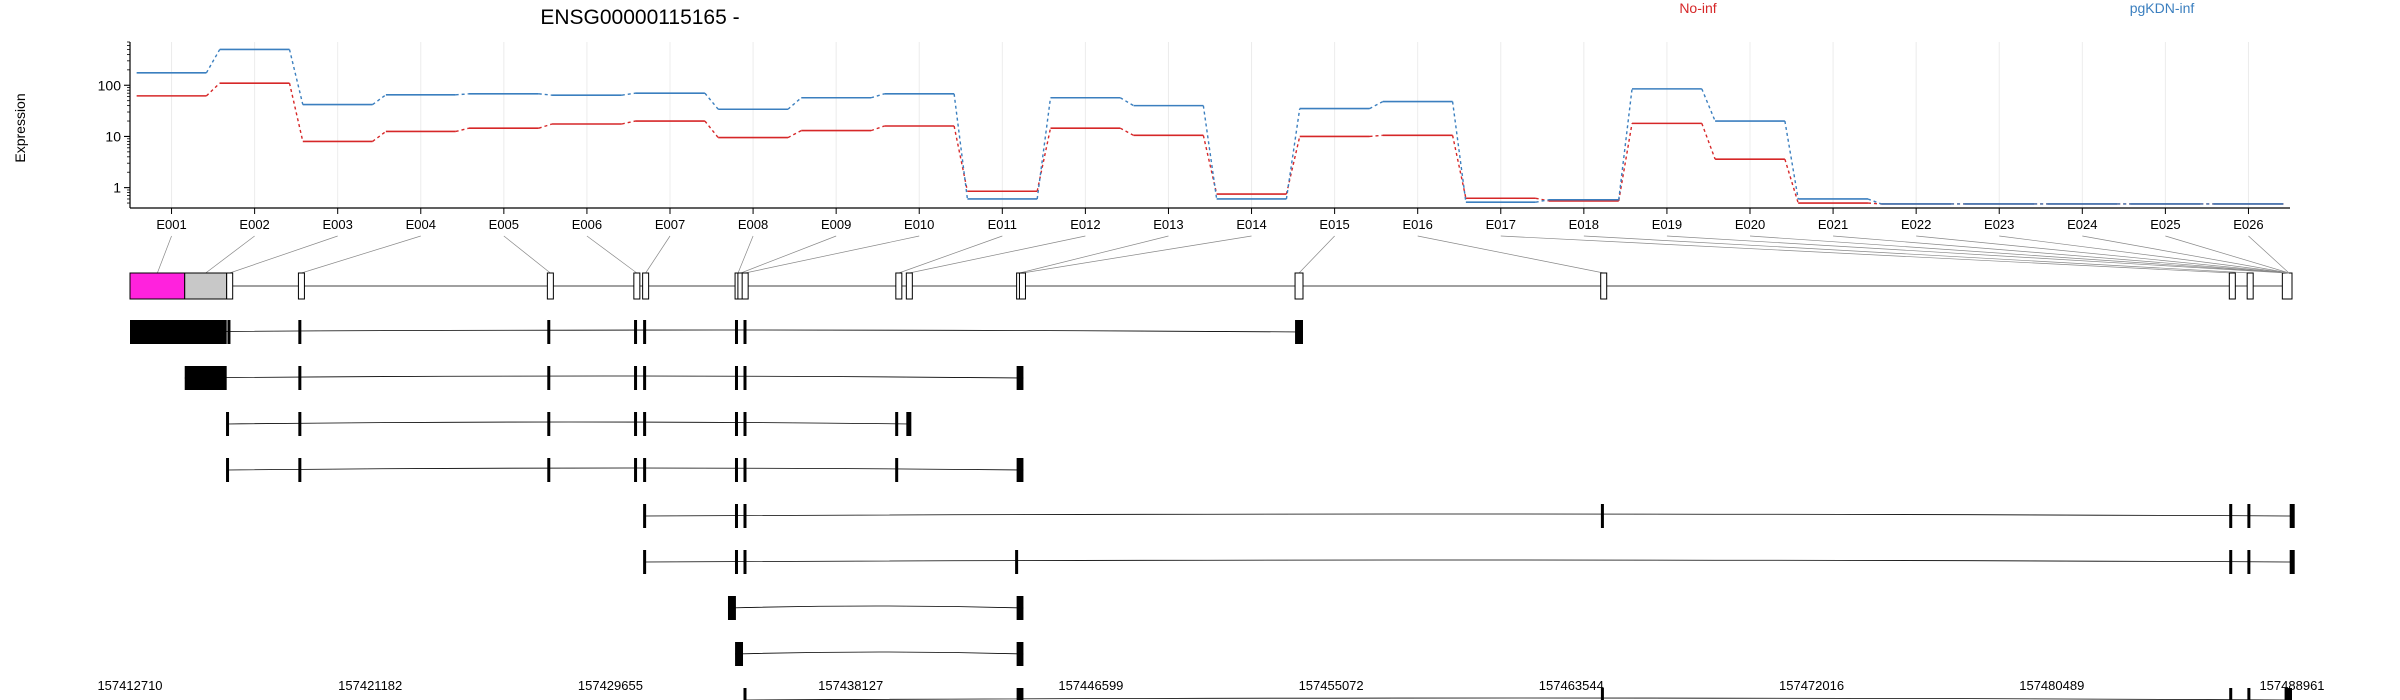  What do you see at coordinates (2051, 685) in the screenshot?
I see `coordinate-label-8: 157480489` at bounding box center [2051, 685].